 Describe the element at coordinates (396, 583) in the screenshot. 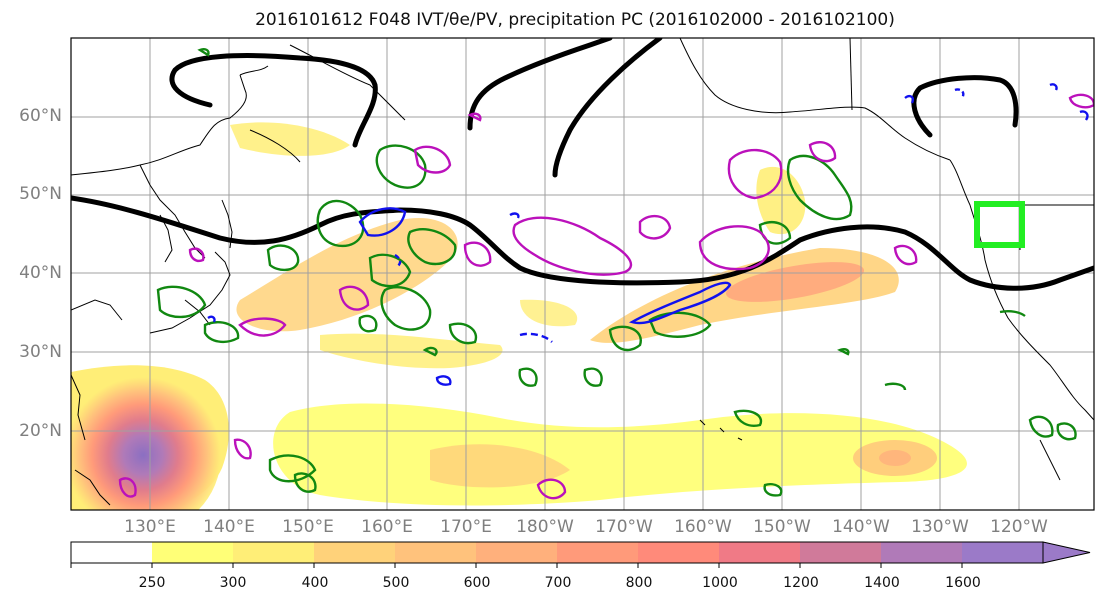

I see `colorbar-label: 500` at that location.